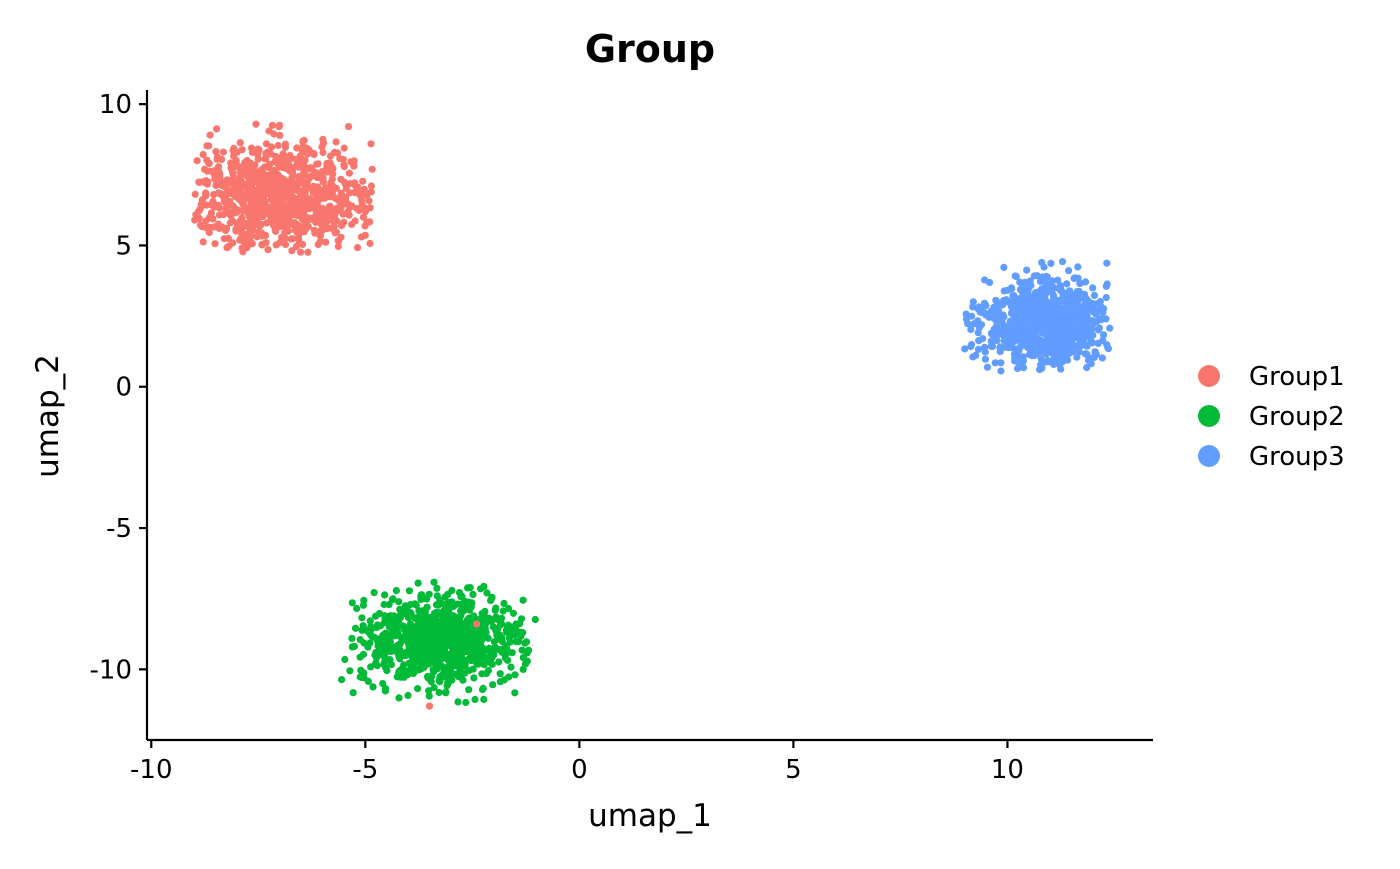 This screenshot has width=1400, height=869. Describe the element at coordinates (1297, 377) in the screenshot. I see `legend-label: Group1` at that location.